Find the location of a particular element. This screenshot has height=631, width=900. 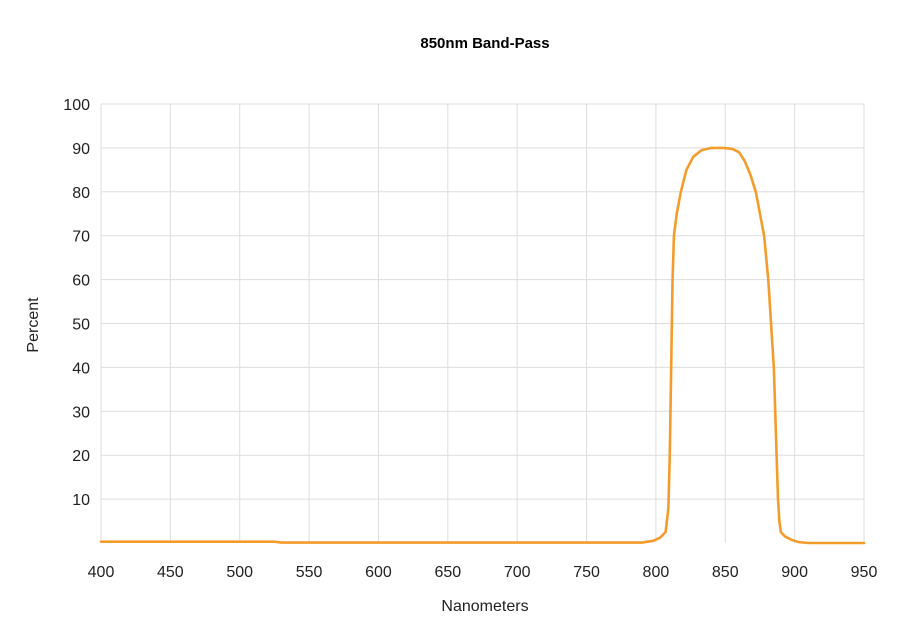

y-tick-label-10: 10 is located at coordinates (81, 500).